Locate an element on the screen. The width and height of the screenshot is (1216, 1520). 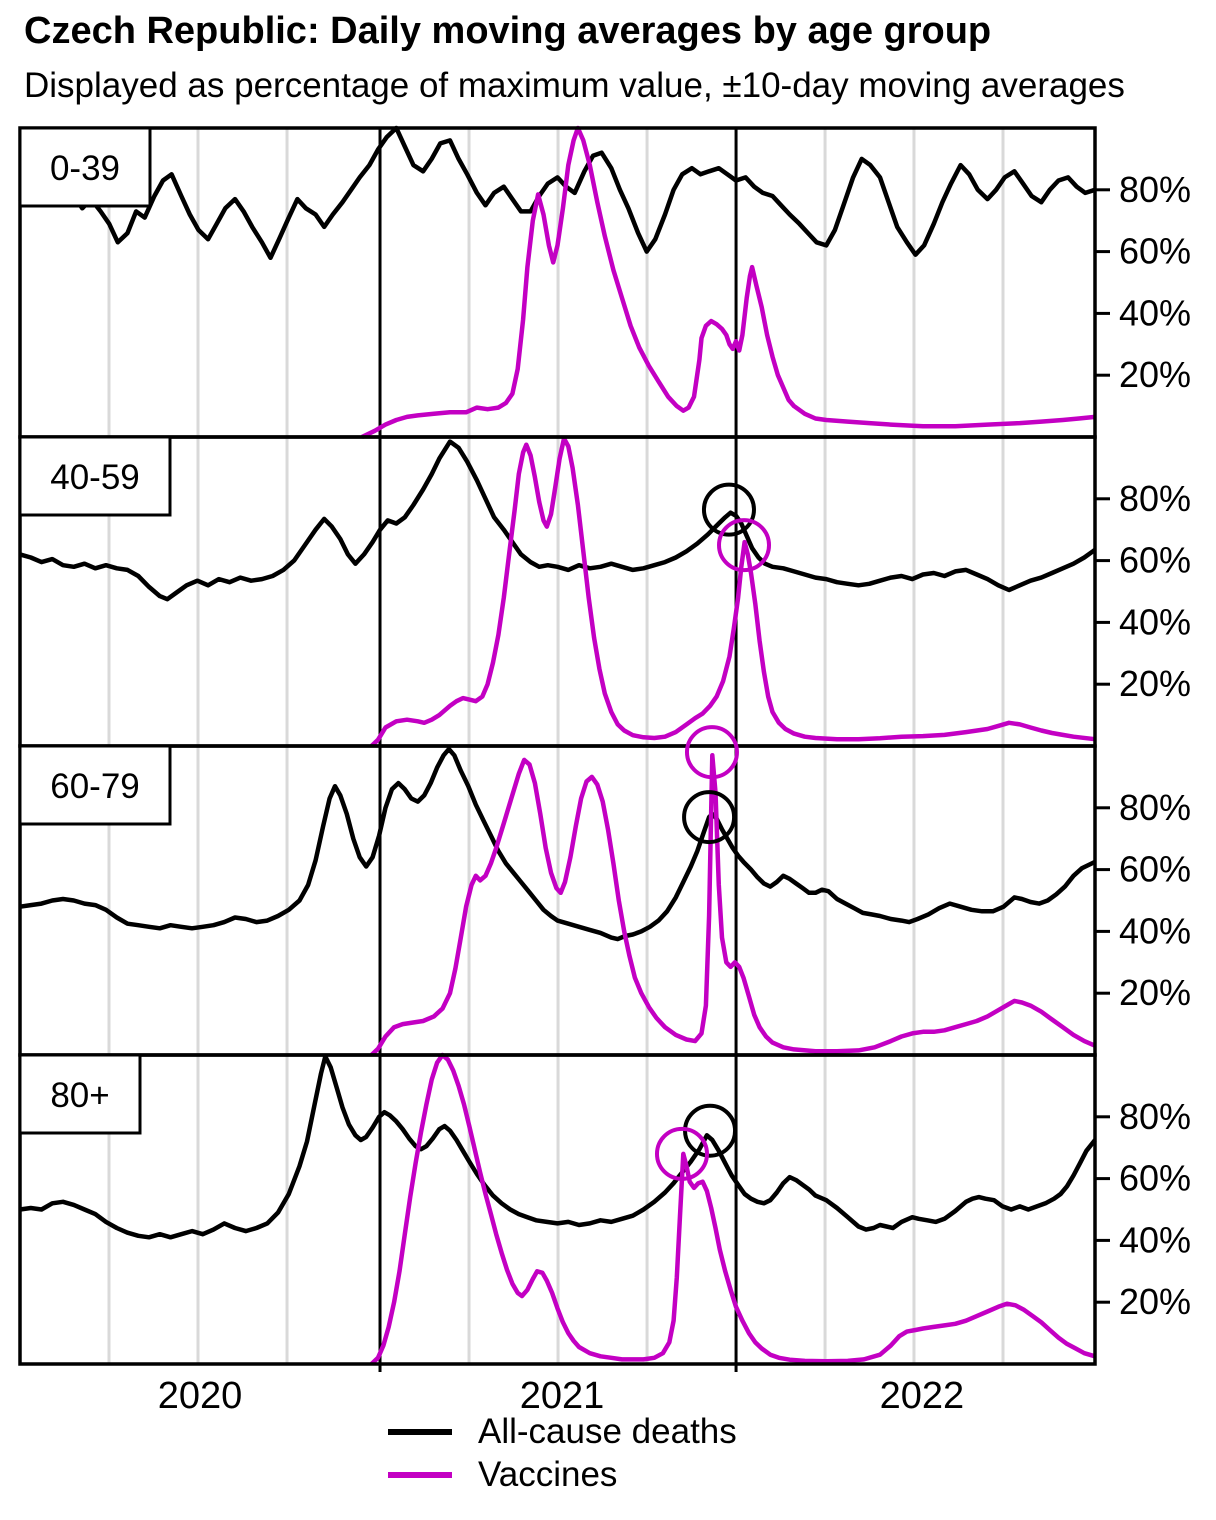
deaths-line-swatch is located at coordinates (420, 1431).